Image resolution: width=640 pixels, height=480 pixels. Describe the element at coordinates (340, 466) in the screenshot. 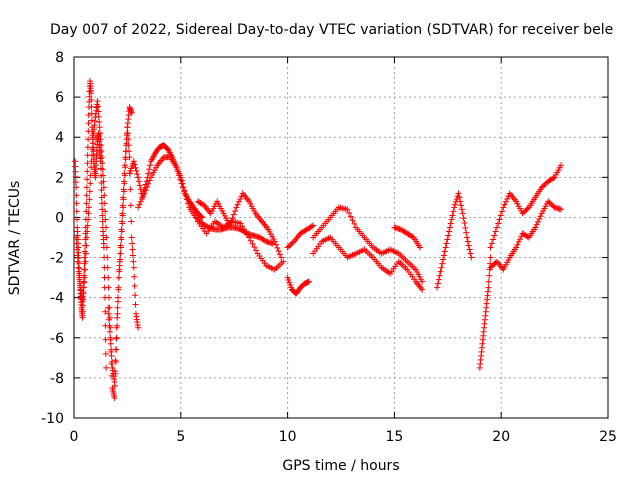

I see `x-axis-title: GPS time / hours` at that location.